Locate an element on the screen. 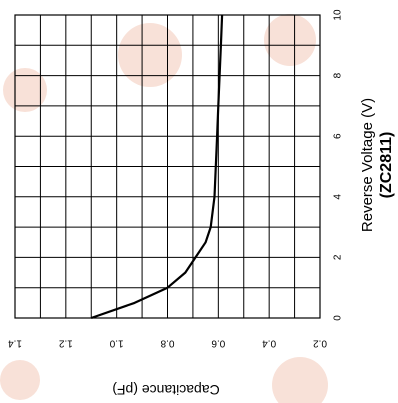 The height and width of the screenshot is (403, 398). y-tick-label: 0.8 is located at coordinates (167, 343).